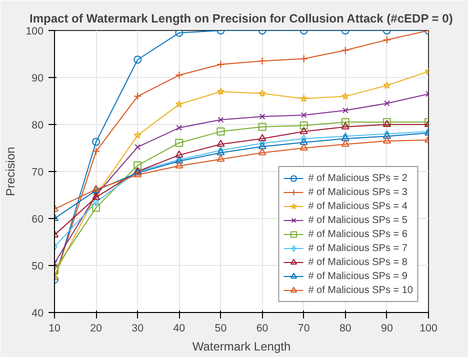 The height and width of the screenshot is (357, 468). What do you see at coordinates (358, 178) in the screenshot?
I see `legend-label: # of Malicious SPs = 2` at bounding box center [358, 178].